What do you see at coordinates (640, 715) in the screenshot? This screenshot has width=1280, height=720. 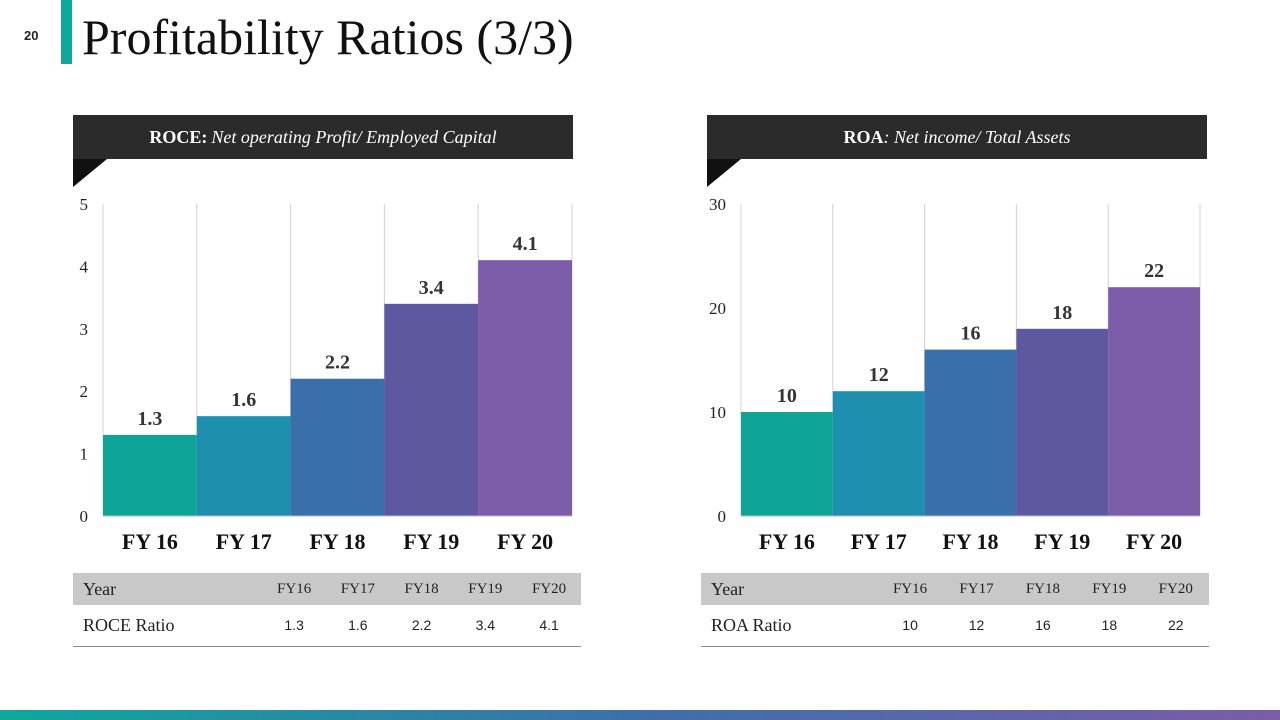 I see `footer-gradient-bar` at bounding box center [640, 715].